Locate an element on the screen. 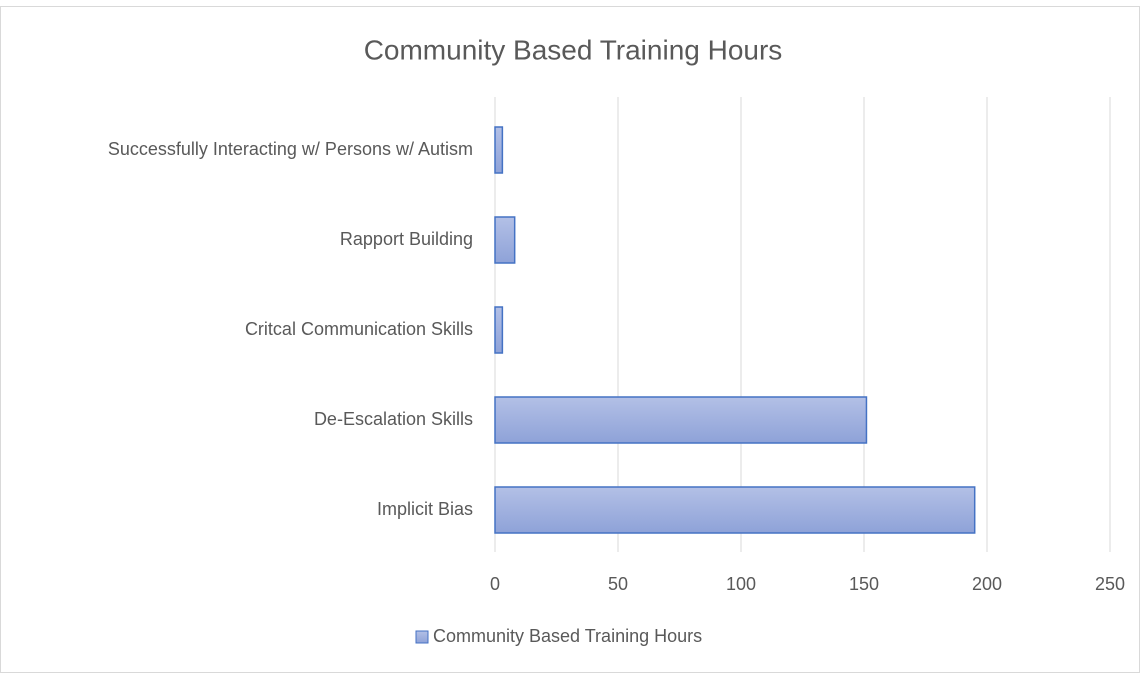 This screenshot has height=673, width=1145. y-tick-label: Critcal Communication Skills is located at coordinates (359, 329).